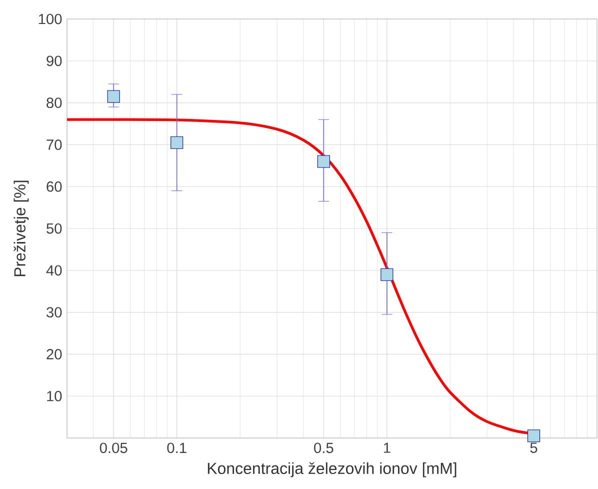 Image resolution: width=598 pixels, height=489 pixels. What do you see at coordinates (324, 448) in the screenshot?
I see `x-tick-label: 0.5` at bounding box center [324, 448].